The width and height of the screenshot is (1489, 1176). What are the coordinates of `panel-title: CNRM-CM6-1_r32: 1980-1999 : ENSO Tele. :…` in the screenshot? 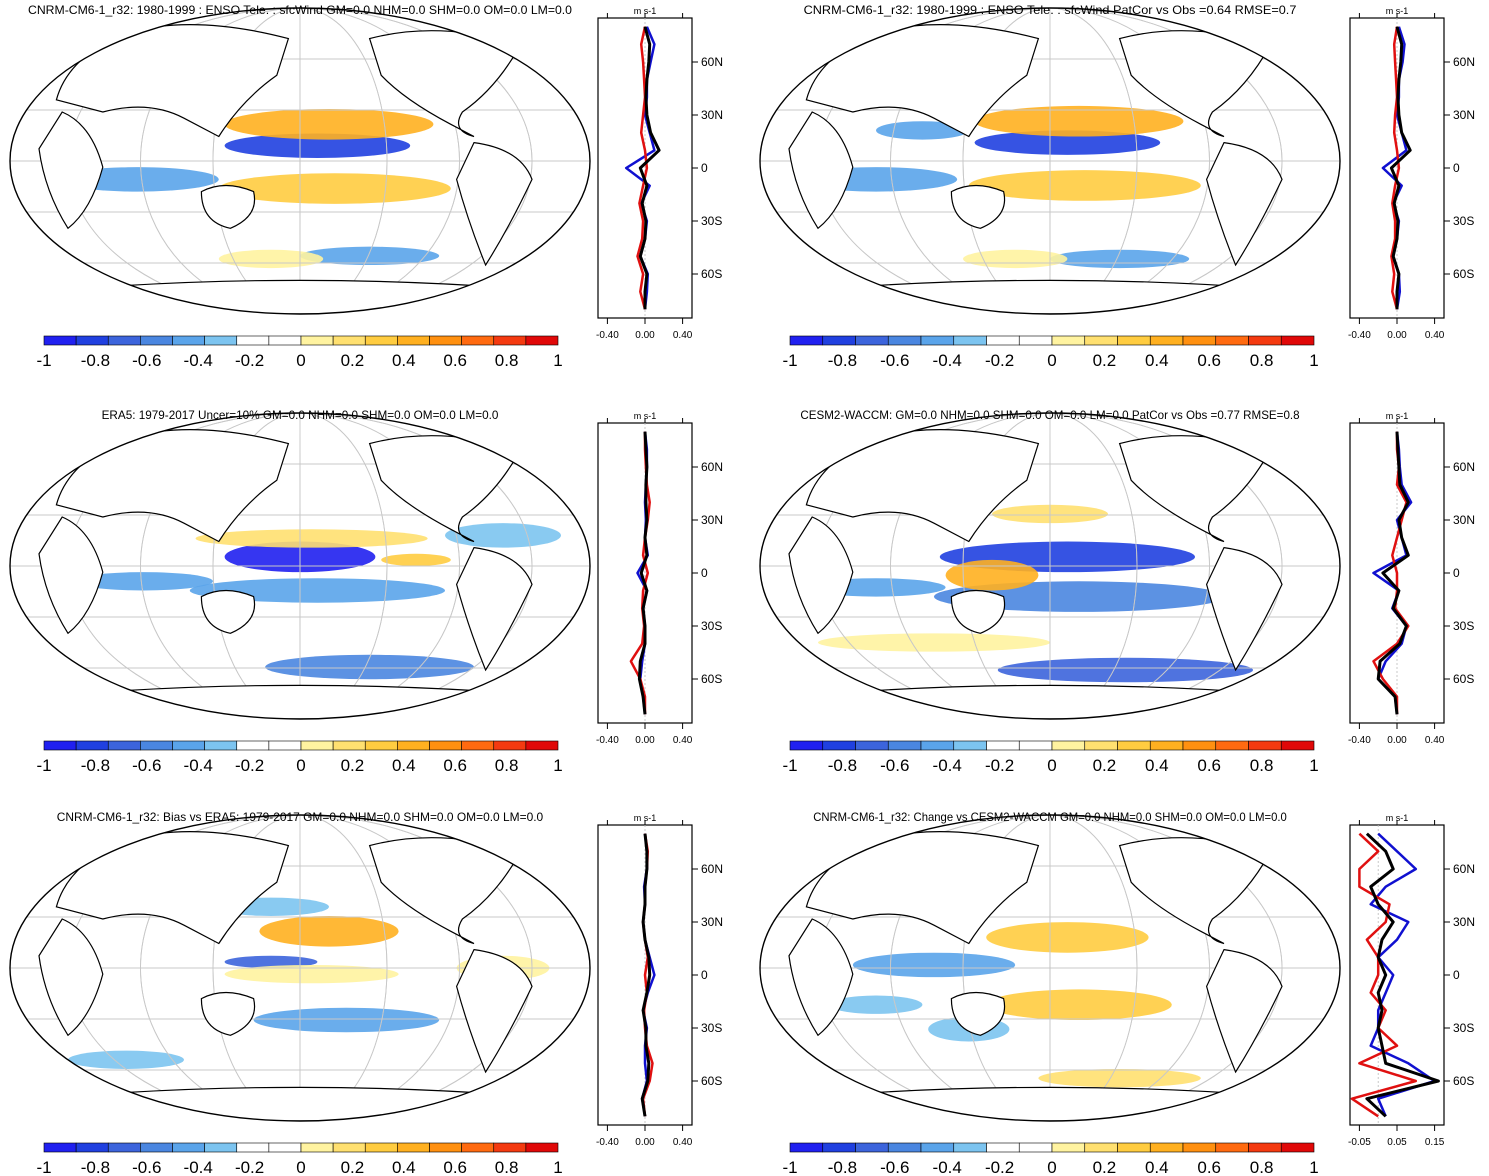 It's located at (1050, 10).